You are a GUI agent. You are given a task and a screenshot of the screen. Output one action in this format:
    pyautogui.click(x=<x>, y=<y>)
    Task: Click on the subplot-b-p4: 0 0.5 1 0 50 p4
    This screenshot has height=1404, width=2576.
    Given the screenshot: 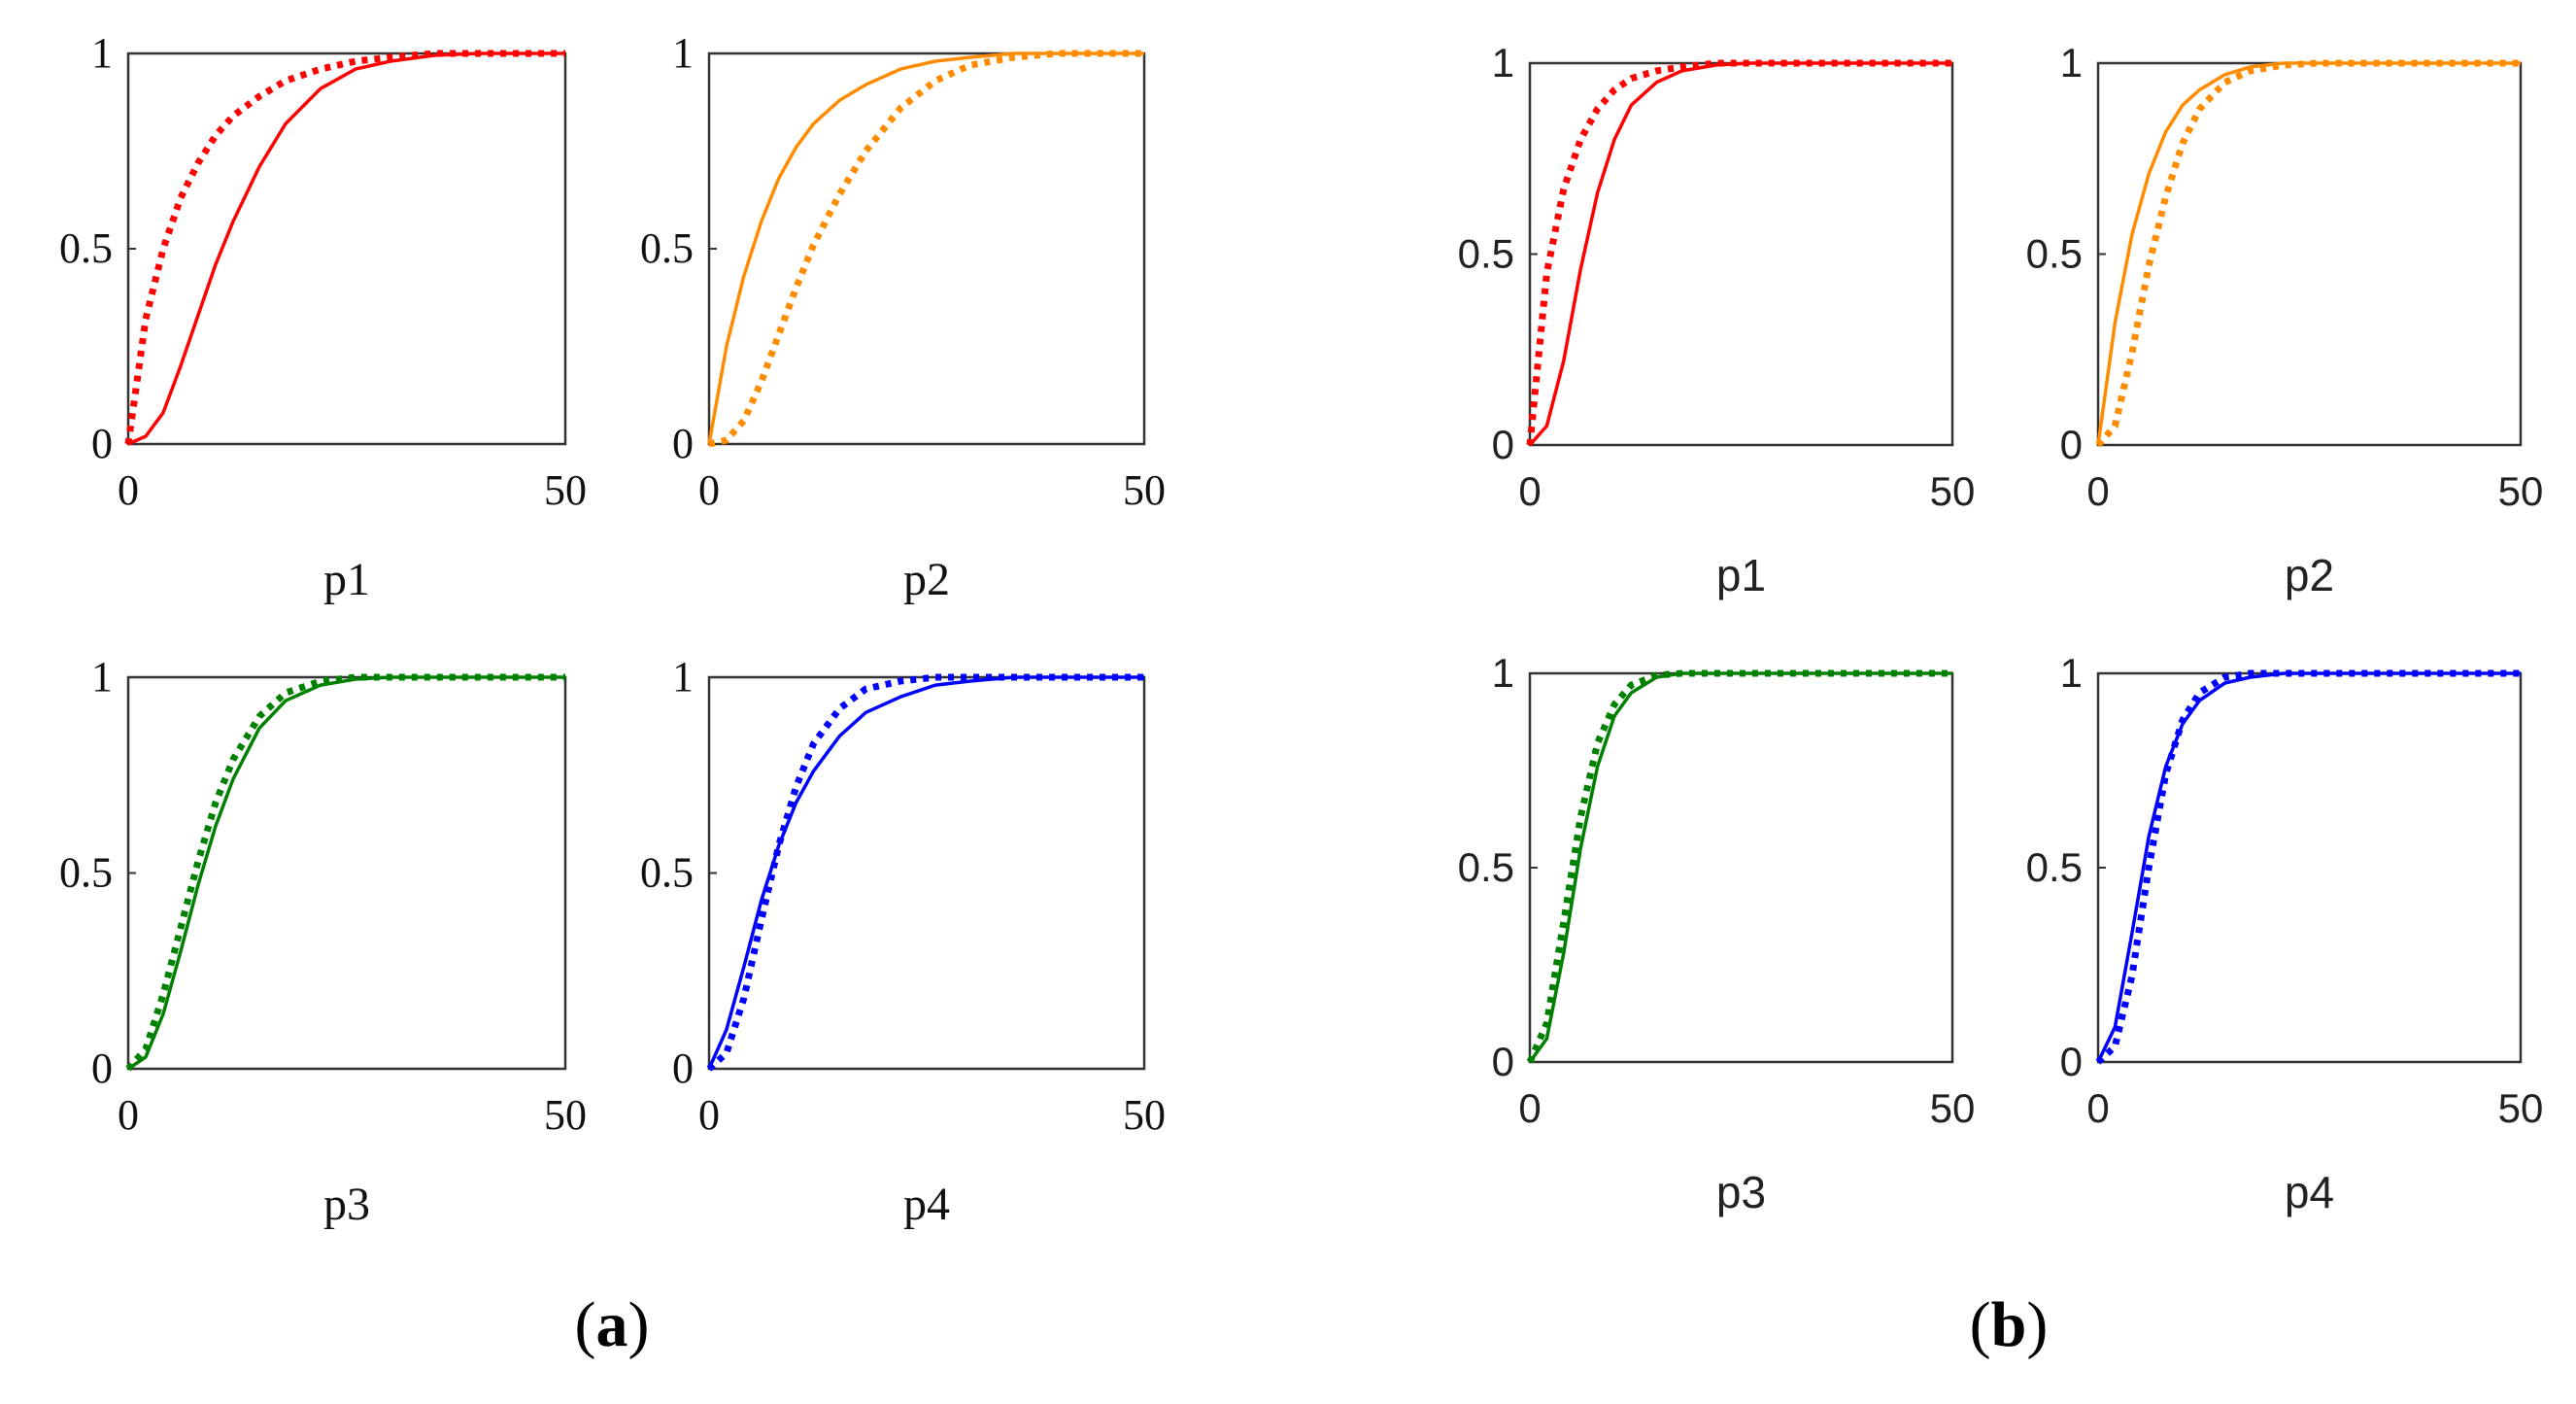 What is the action you would take?
    pyautogui.click(x=2285, y=934)
    